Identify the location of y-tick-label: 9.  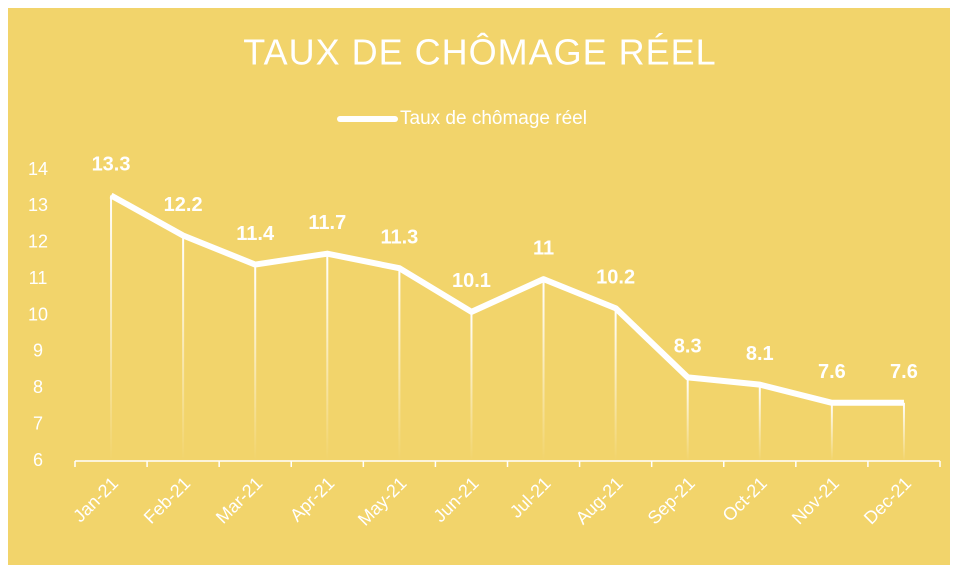
(38, 351).